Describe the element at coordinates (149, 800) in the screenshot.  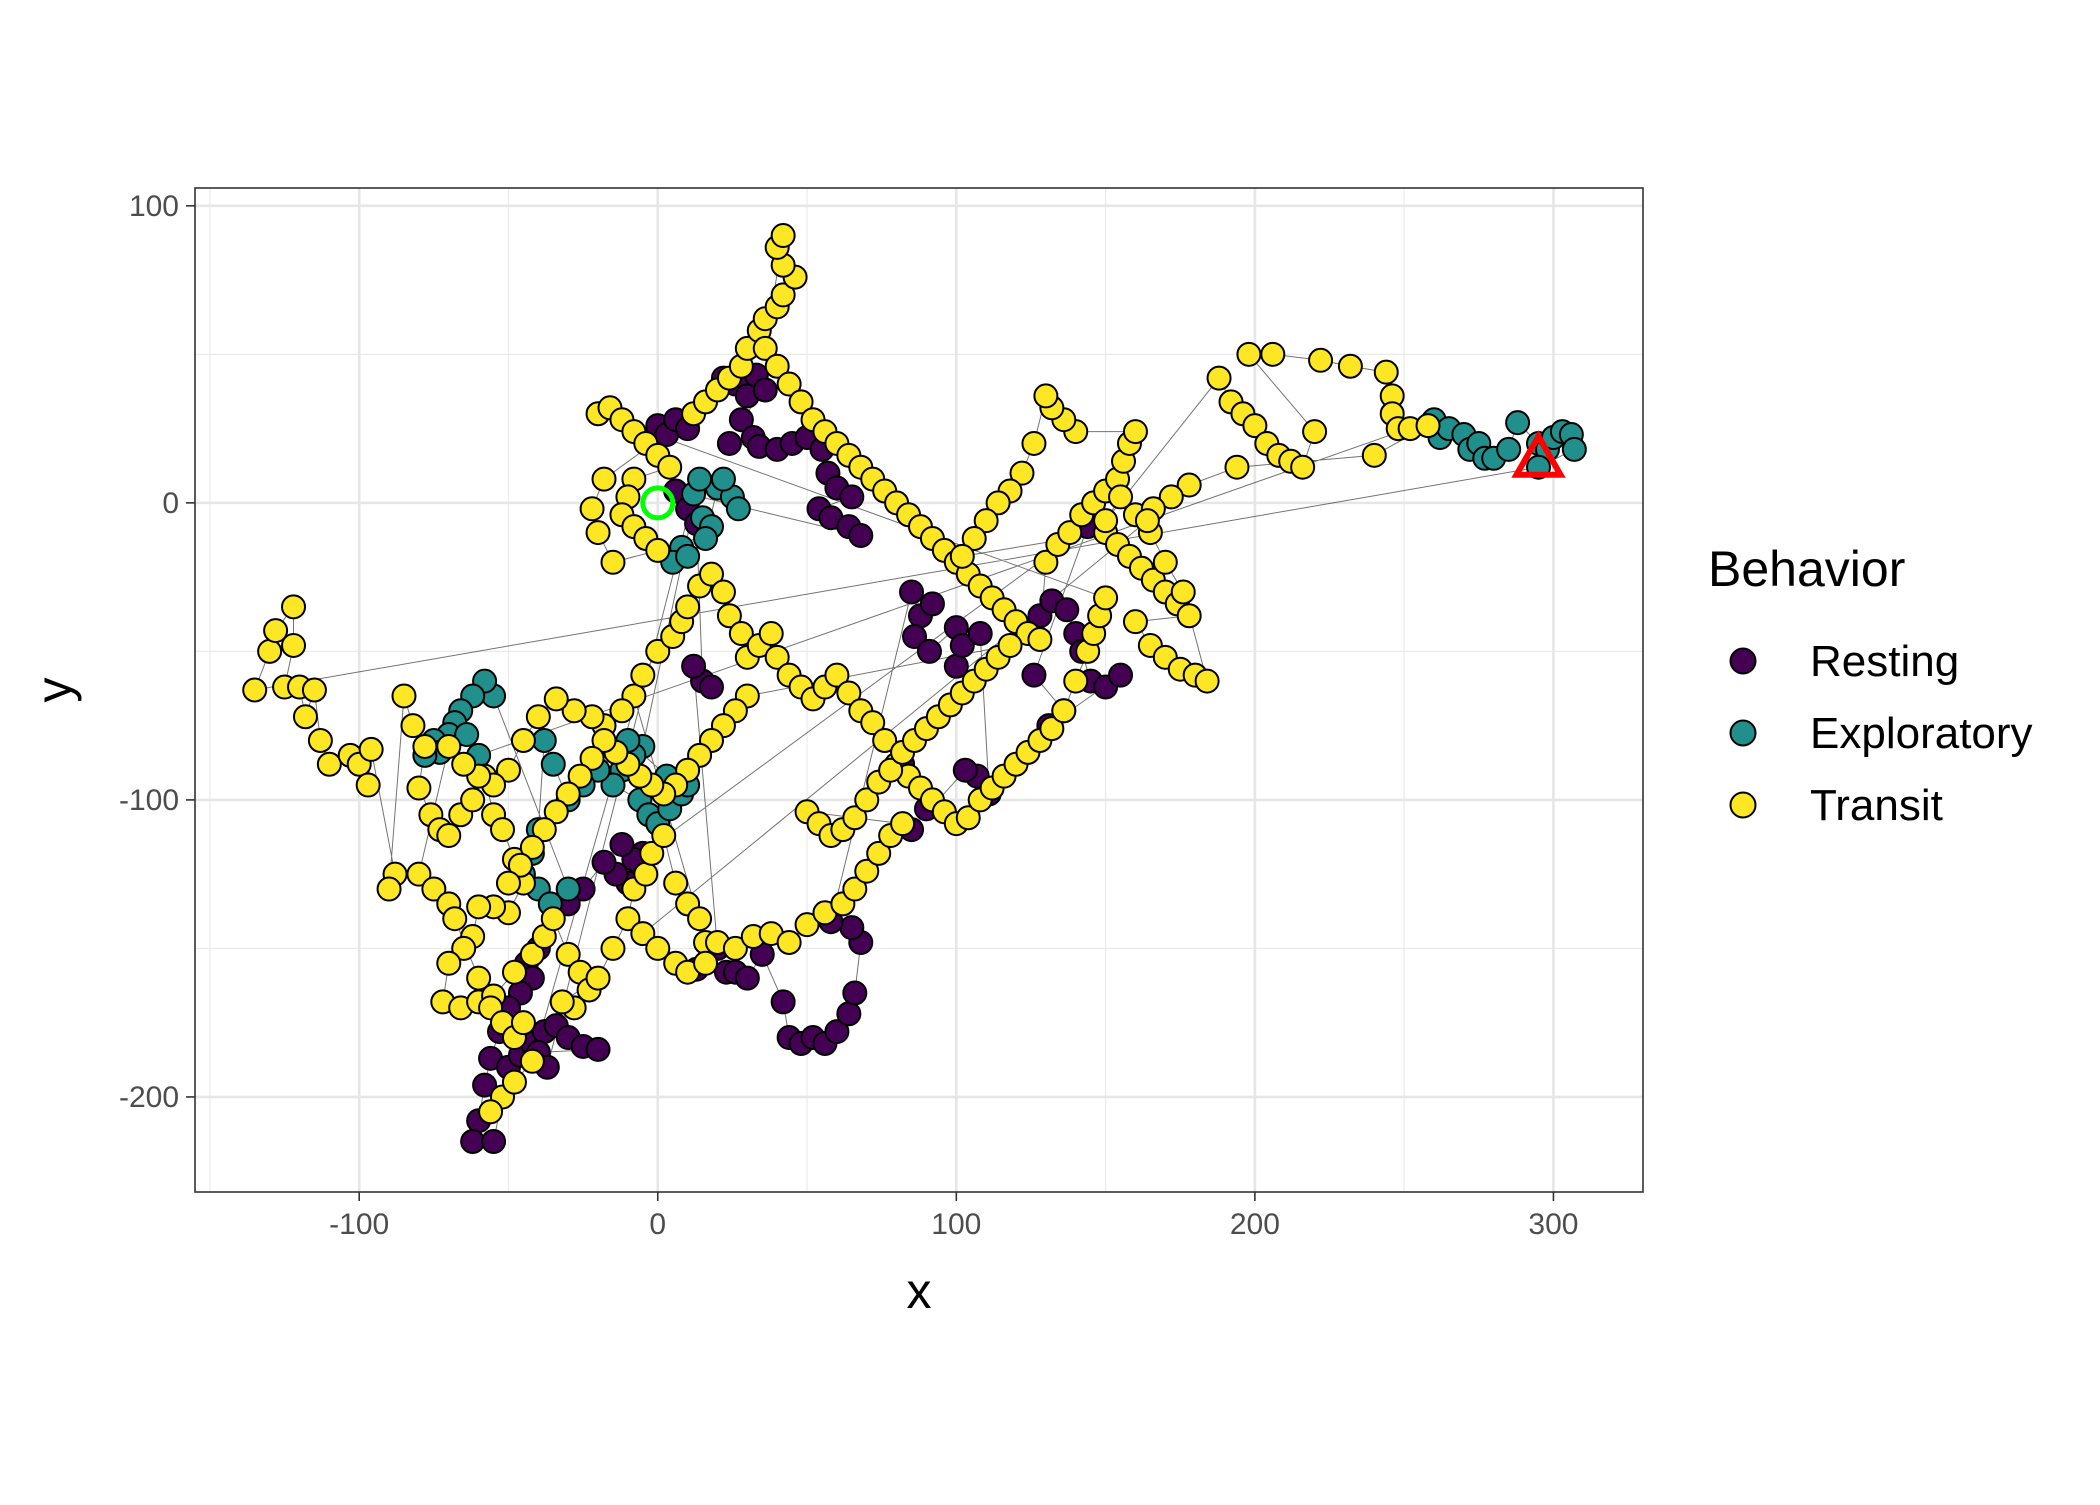
I see `y-tick-label: -100` at that location.